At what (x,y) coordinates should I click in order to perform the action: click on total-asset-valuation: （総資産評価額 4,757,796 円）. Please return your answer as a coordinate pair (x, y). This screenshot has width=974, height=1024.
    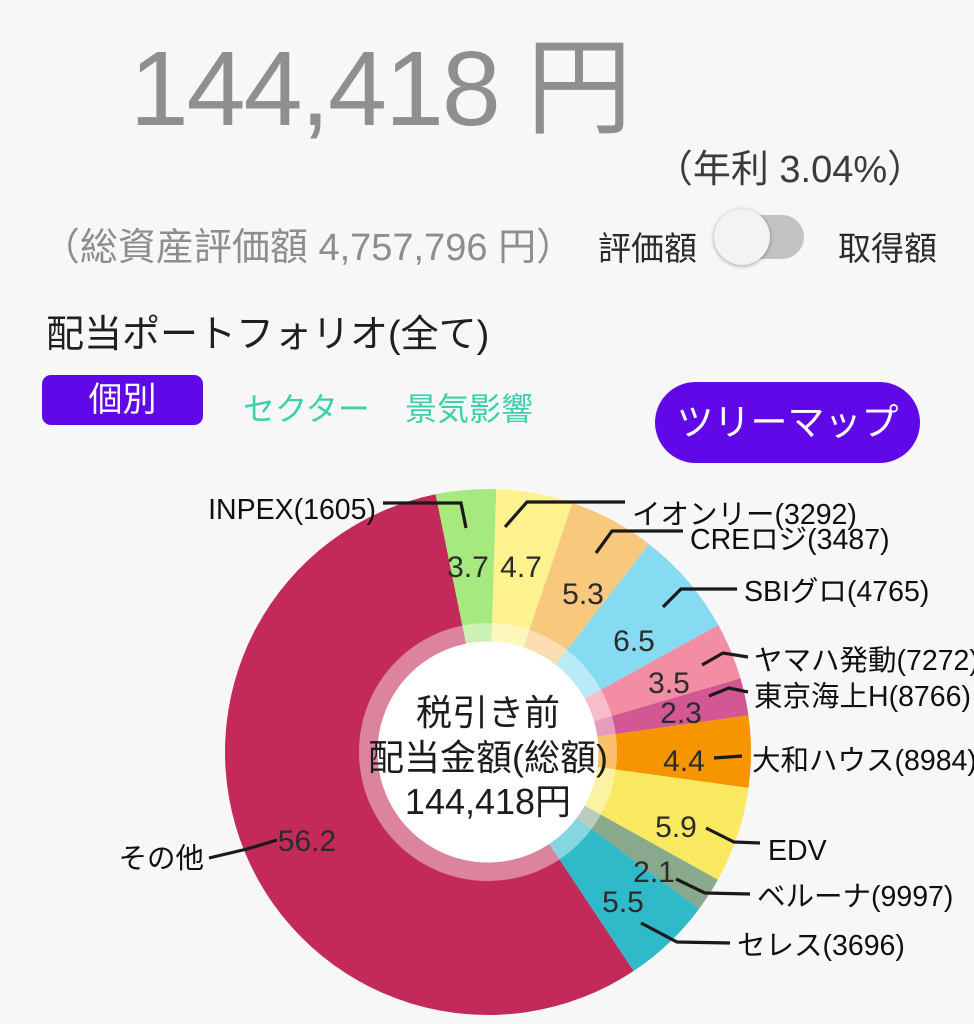
    Looking at the image, I should click on (308, 248).